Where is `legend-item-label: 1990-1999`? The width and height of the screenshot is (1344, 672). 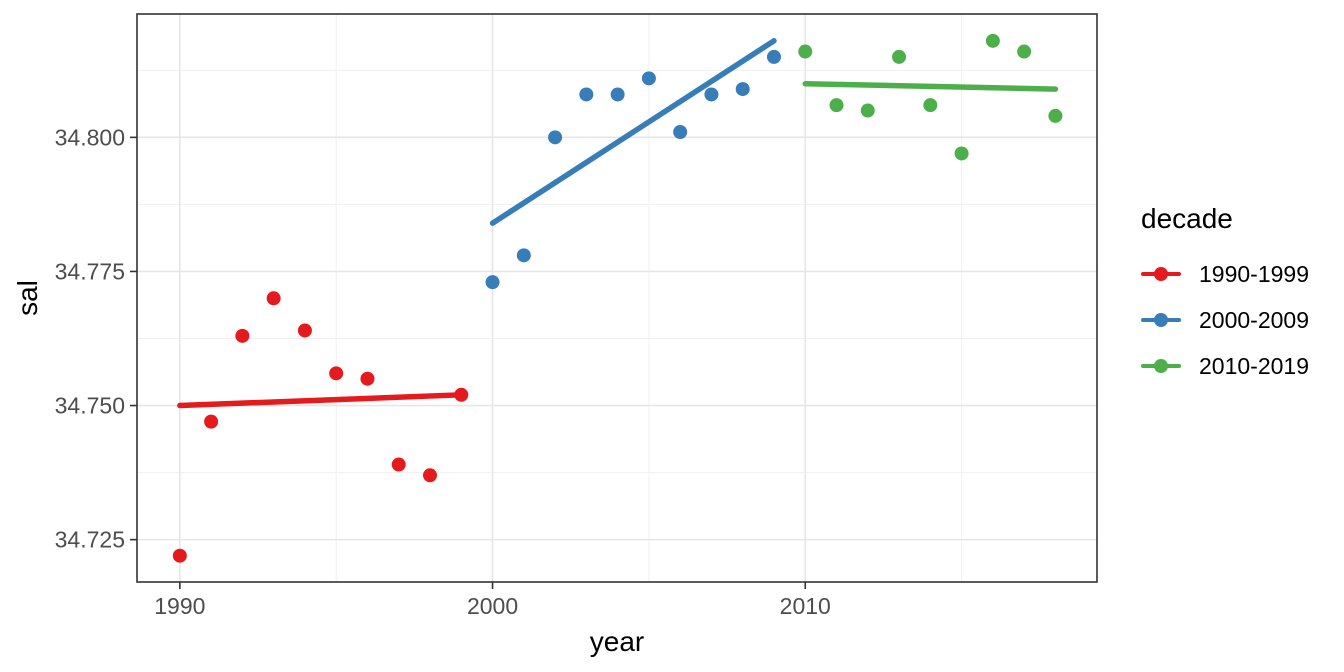
legend-item-label: 1990-1999 is located at coordinates (1254, 273).